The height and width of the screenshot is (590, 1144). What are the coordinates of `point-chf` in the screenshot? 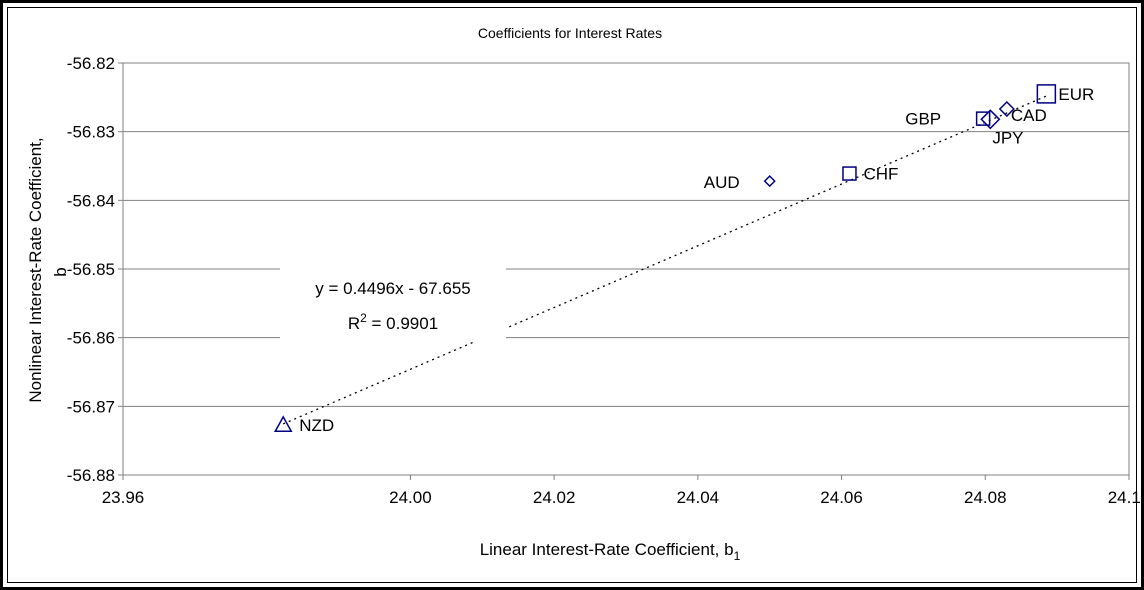 It's located at (849, 173).